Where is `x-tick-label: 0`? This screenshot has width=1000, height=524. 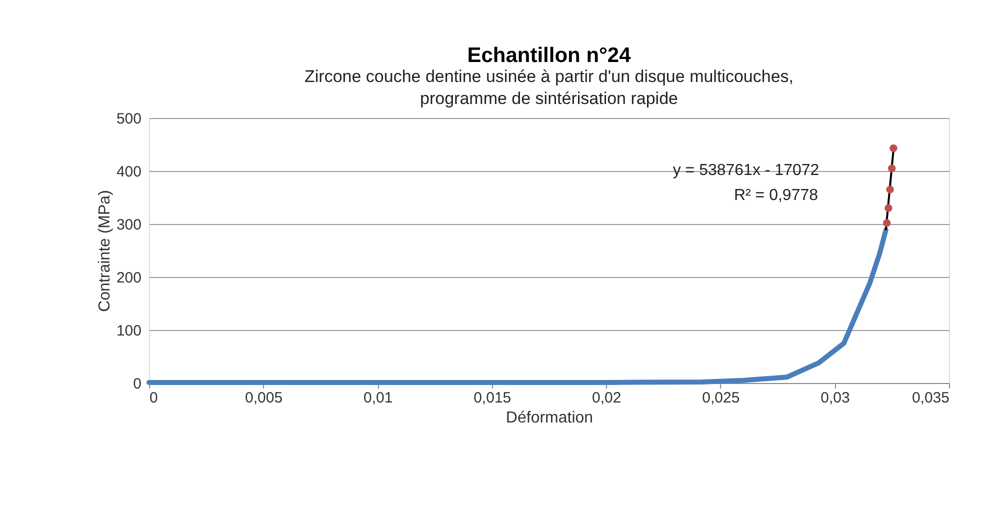 x-tick-label: 0 is located at coordinates (154, 398).